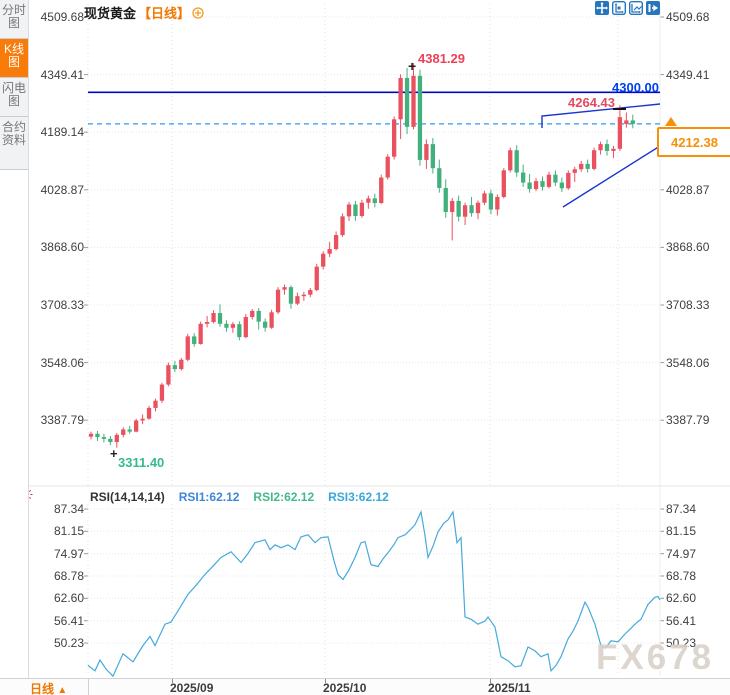  Describe the element at coordinates (62, 690) in the screenshot. I see `chevron-up-icon: ▲` at that location.